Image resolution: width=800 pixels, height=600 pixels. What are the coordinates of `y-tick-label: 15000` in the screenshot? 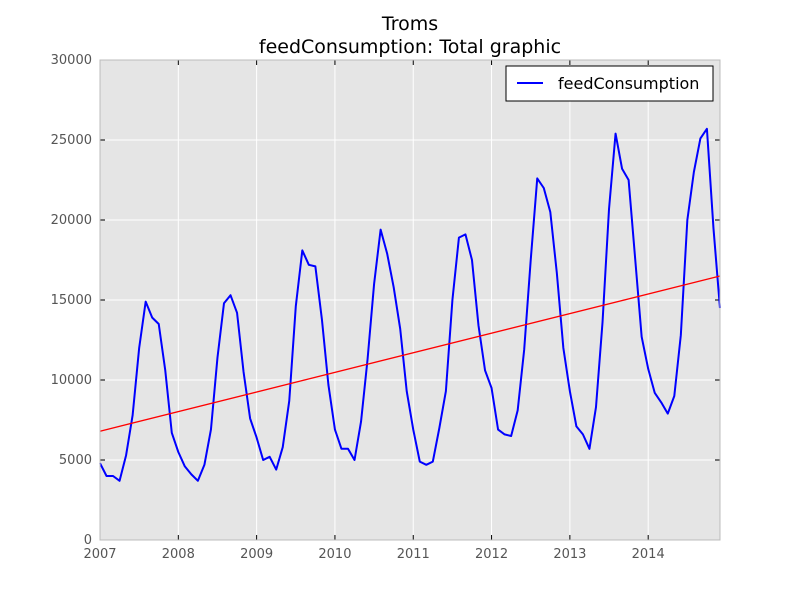 It's located at (71, 300).